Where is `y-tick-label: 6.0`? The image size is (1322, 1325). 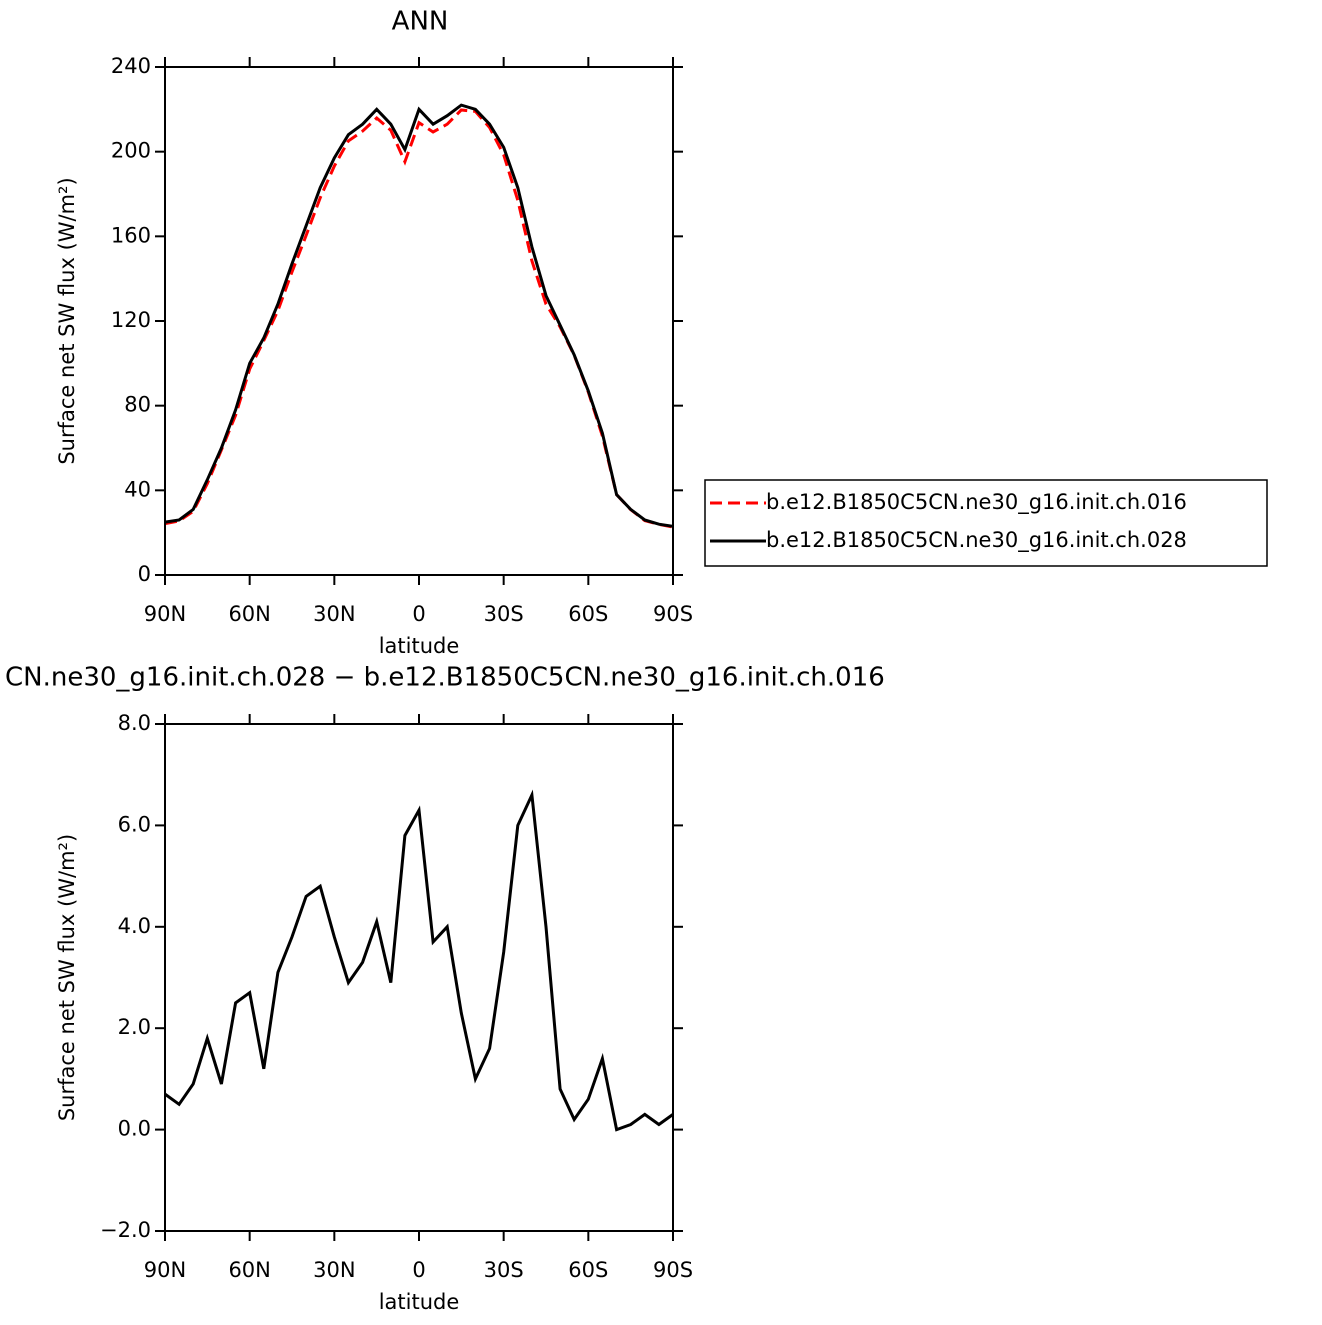
y-tick-label: 6.0 is located at coordinates (134, 824).